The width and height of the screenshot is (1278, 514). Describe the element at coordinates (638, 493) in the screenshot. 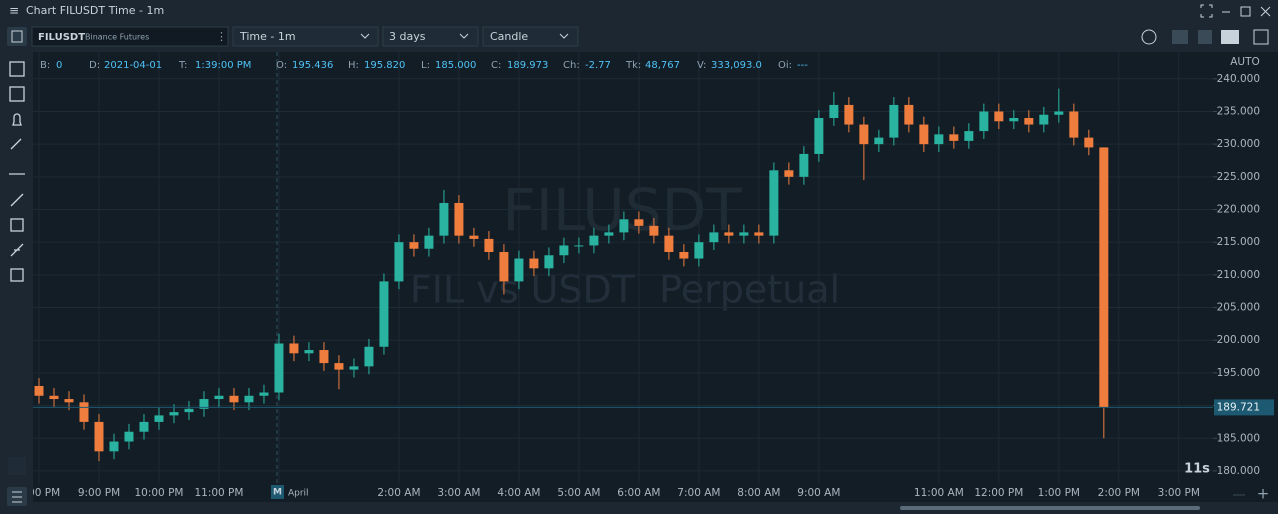

I see `x-tick-label: 6:00 AM` at that location.